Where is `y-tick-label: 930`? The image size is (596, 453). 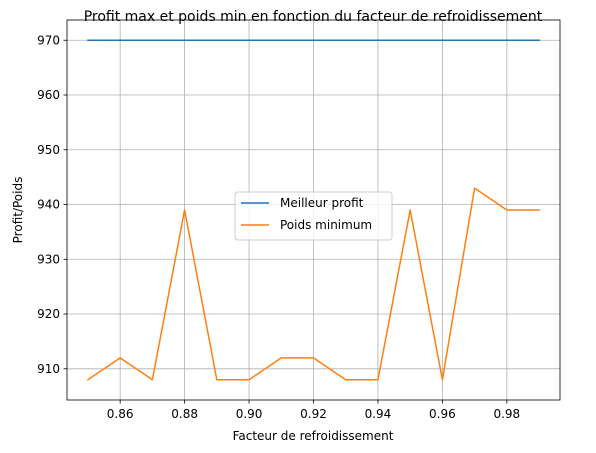 y-tick-label: 930 is located at coordinates (48, 259).